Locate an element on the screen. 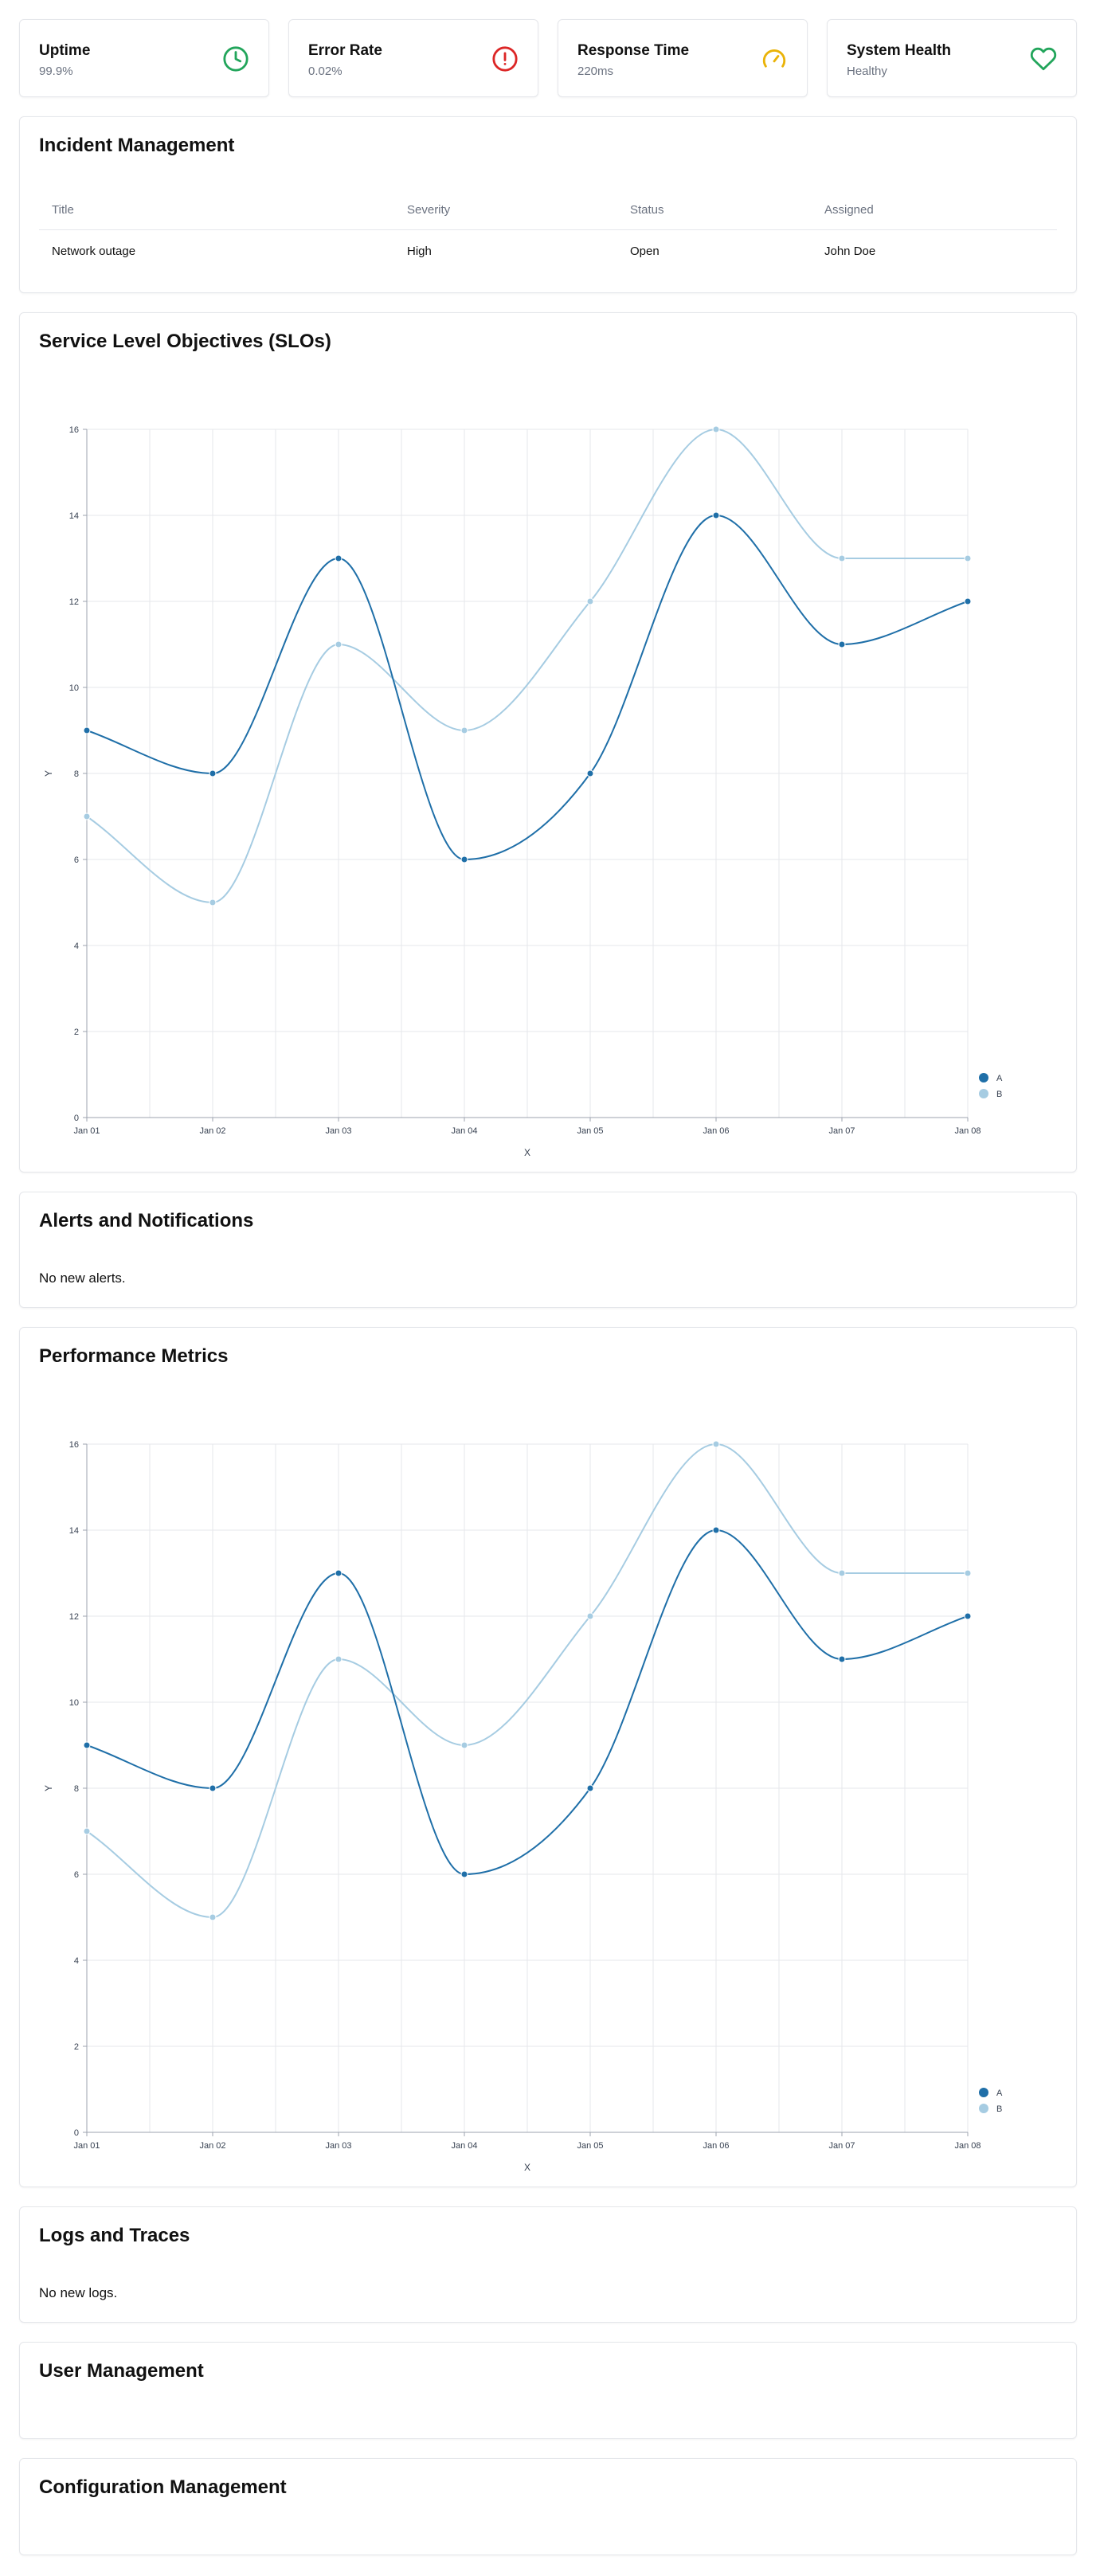  series-line-a is located at coordinates (527, 687).